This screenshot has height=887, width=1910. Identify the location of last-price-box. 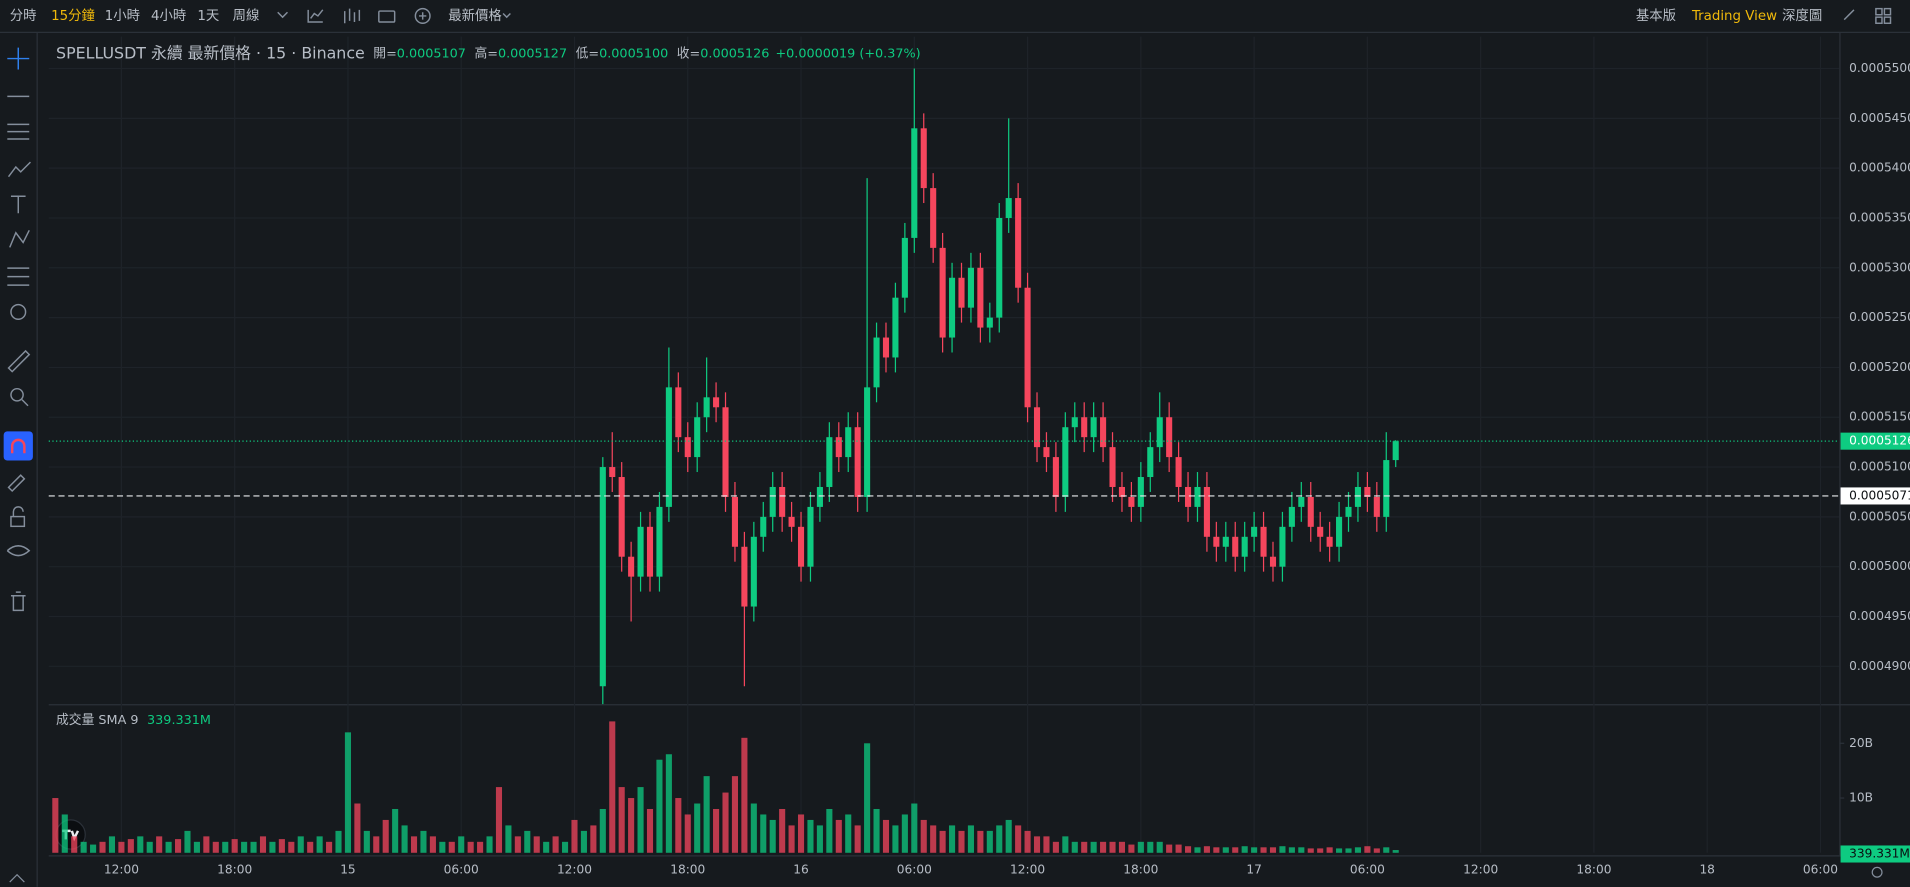
(1875, 441).